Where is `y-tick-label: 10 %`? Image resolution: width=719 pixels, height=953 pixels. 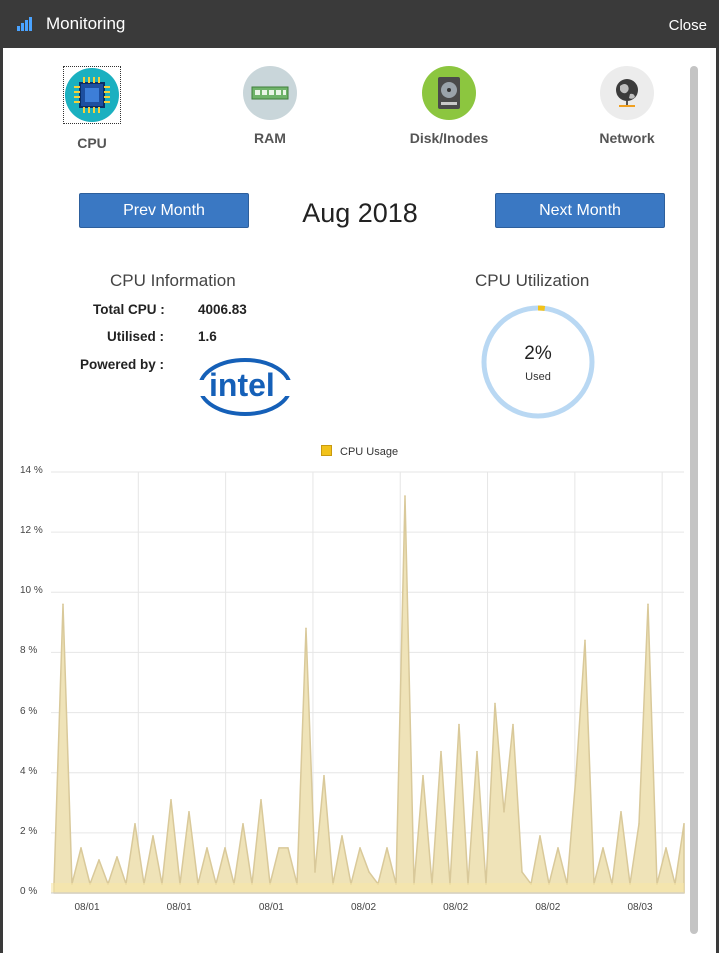 y-tick-label: 10 % is located at coordinates (31, 591).